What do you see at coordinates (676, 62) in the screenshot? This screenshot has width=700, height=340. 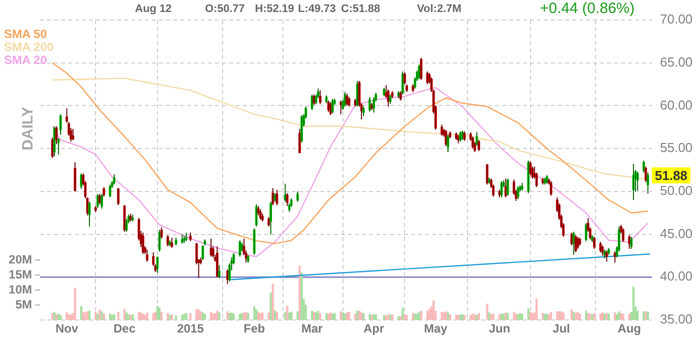 I see `y-tick-label: 65.00` at bounding box center [676, 62].